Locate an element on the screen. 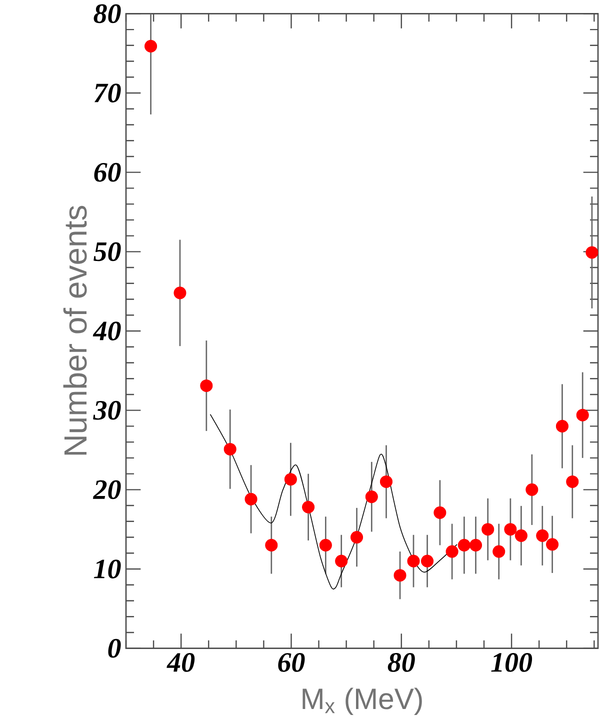 The height and width of the screenshot is (721, 600). y-tick-label: 50 is located at coordinates (107, 252).